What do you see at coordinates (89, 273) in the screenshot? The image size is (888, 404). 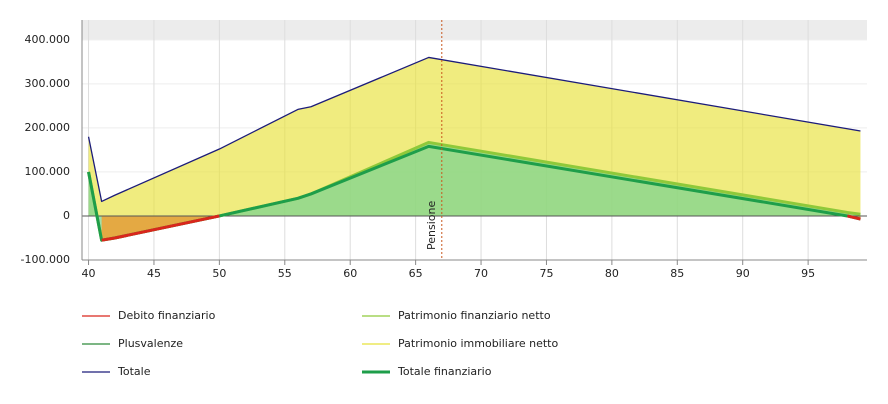 I see `x-tick-label: 40` at bounding box center [89, 273].